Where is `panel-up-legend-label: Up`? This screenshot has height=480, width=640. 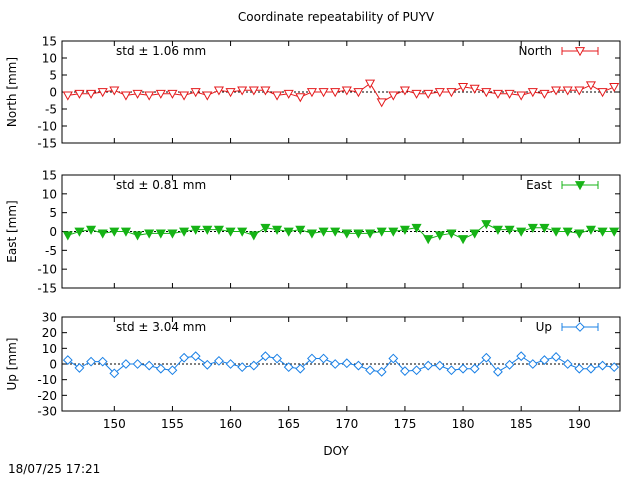 panel-up-legend-label: Up is located at coordinates (544, 327).